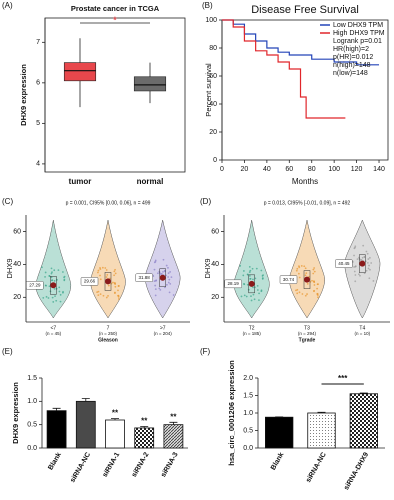  I want to click on x-tick-label: siRNA-DHX9, so click(356, 471).